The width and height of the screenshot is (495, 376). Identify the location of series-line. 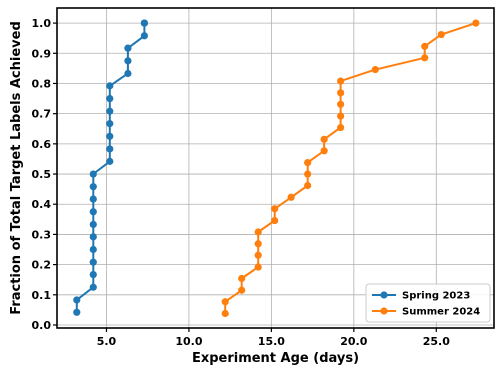
(110, 168).